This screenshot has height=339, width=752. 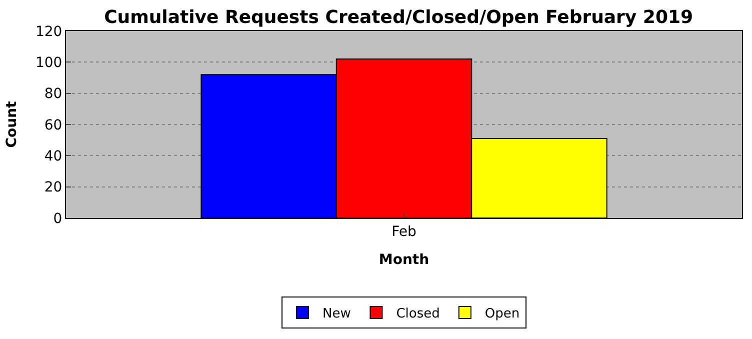 What do you see at coordinates (57, 218) in the screenshot?
I see `y-tick-label: 0` at bounding box center [57, 218].